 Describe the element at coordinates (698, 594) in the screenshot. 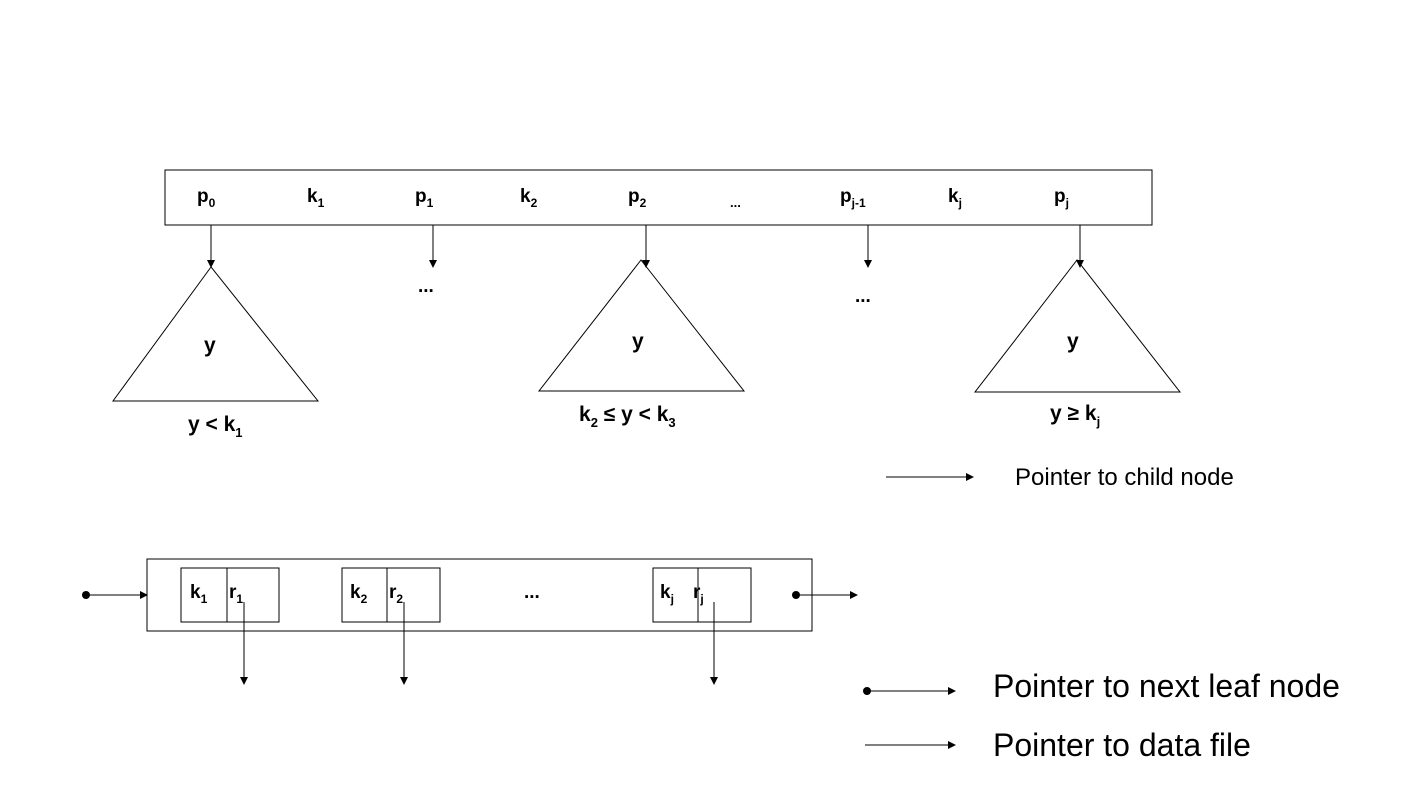

I see `leaf-record-ptr: rj` at that location.